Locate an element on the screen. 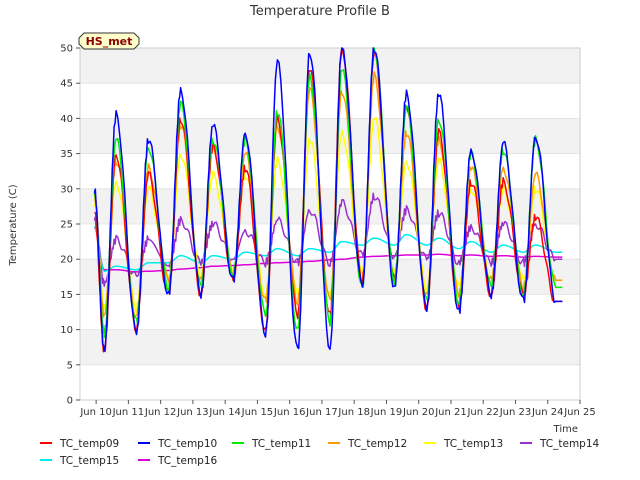 This screenshot has width=640, height=480. y-tick-label: 50 is located at coordinates (66, 49).